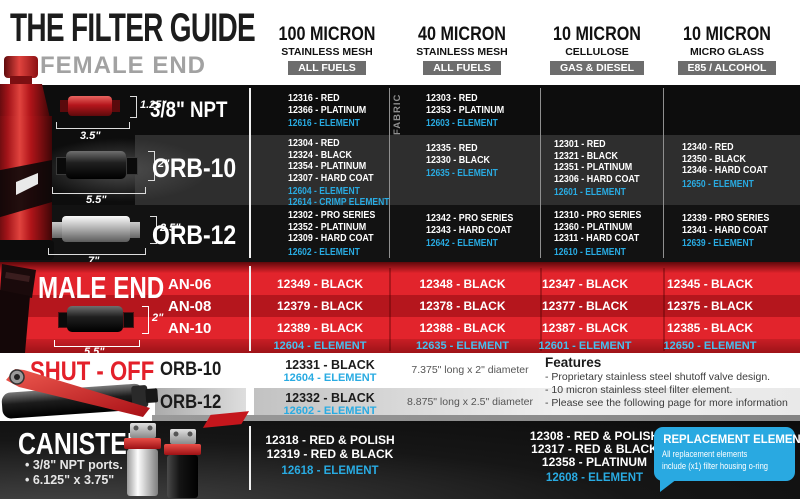  I want to click on part-number: 12347 - BLACK, so click(585, 284).